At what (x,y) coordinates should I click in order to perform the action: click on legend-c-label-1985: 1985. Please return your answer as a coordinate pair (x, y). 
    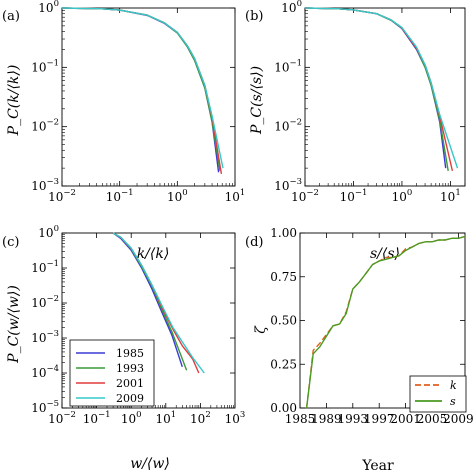
    Looking at the image, I should click on (130, 353).